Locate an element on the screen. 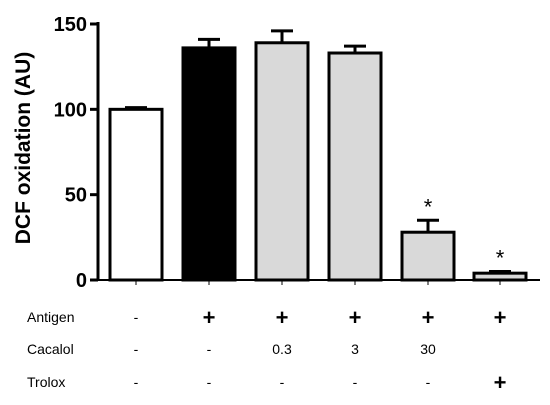  y-axis-label: DCF oxidation (AU) is located at coordinates (23, 148).